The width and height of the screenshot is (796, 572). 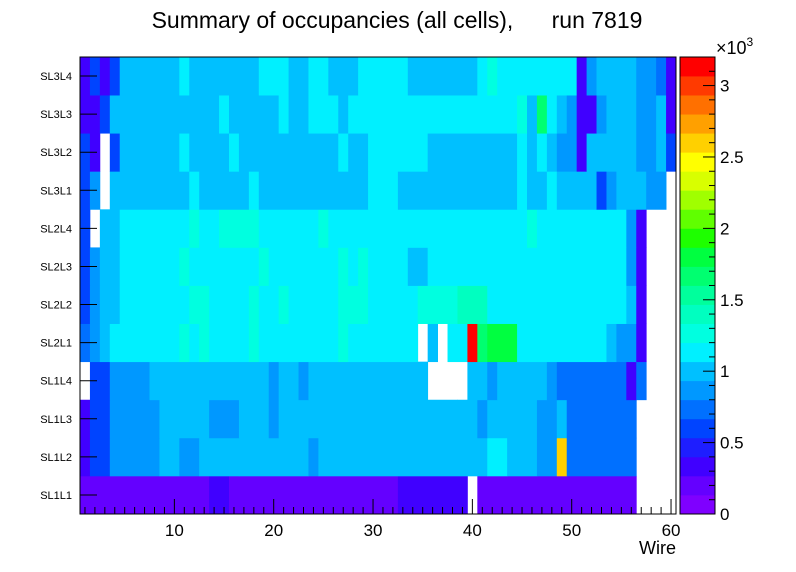 What do you see at coordinates (56, 420) in the screenshot?
I see `y-tick-label: SL1L3` at bounding box center [56, 420].